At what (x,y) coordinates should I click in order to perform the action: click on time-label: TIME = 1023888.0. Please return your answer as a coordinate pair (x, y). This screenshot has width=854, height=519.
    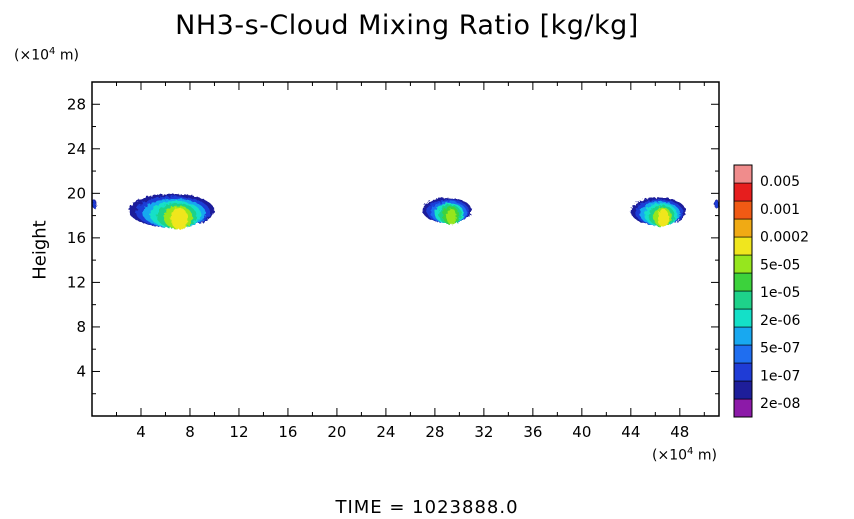
    Looking at the image, I should click on (427, 507).